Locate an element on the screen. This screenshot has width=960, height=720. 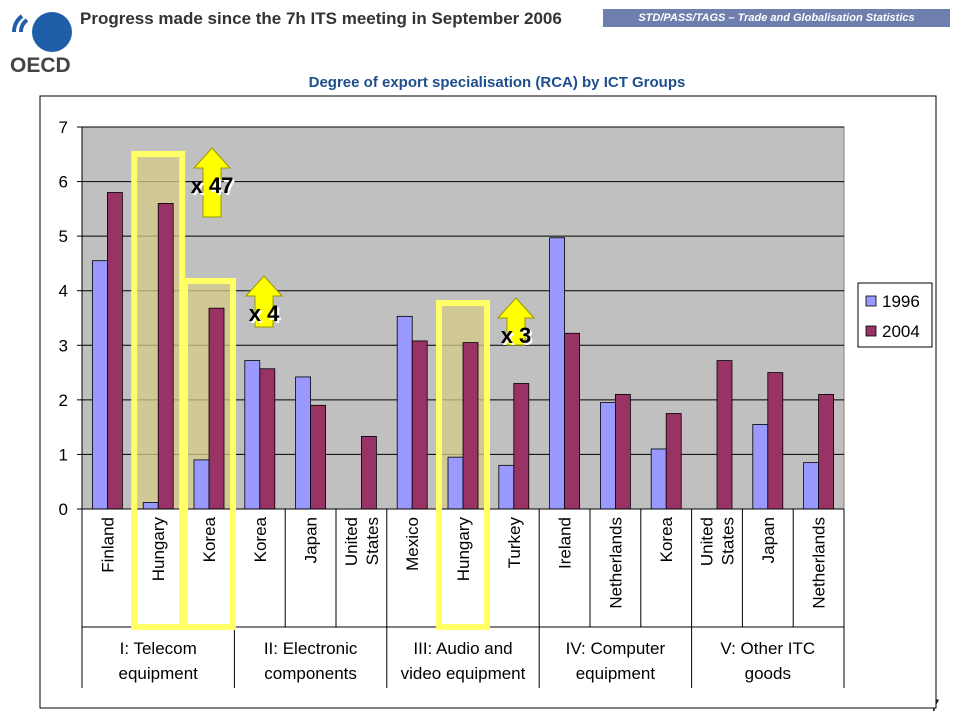
group-label: II: Electronic is located at coordinates (311, 648).